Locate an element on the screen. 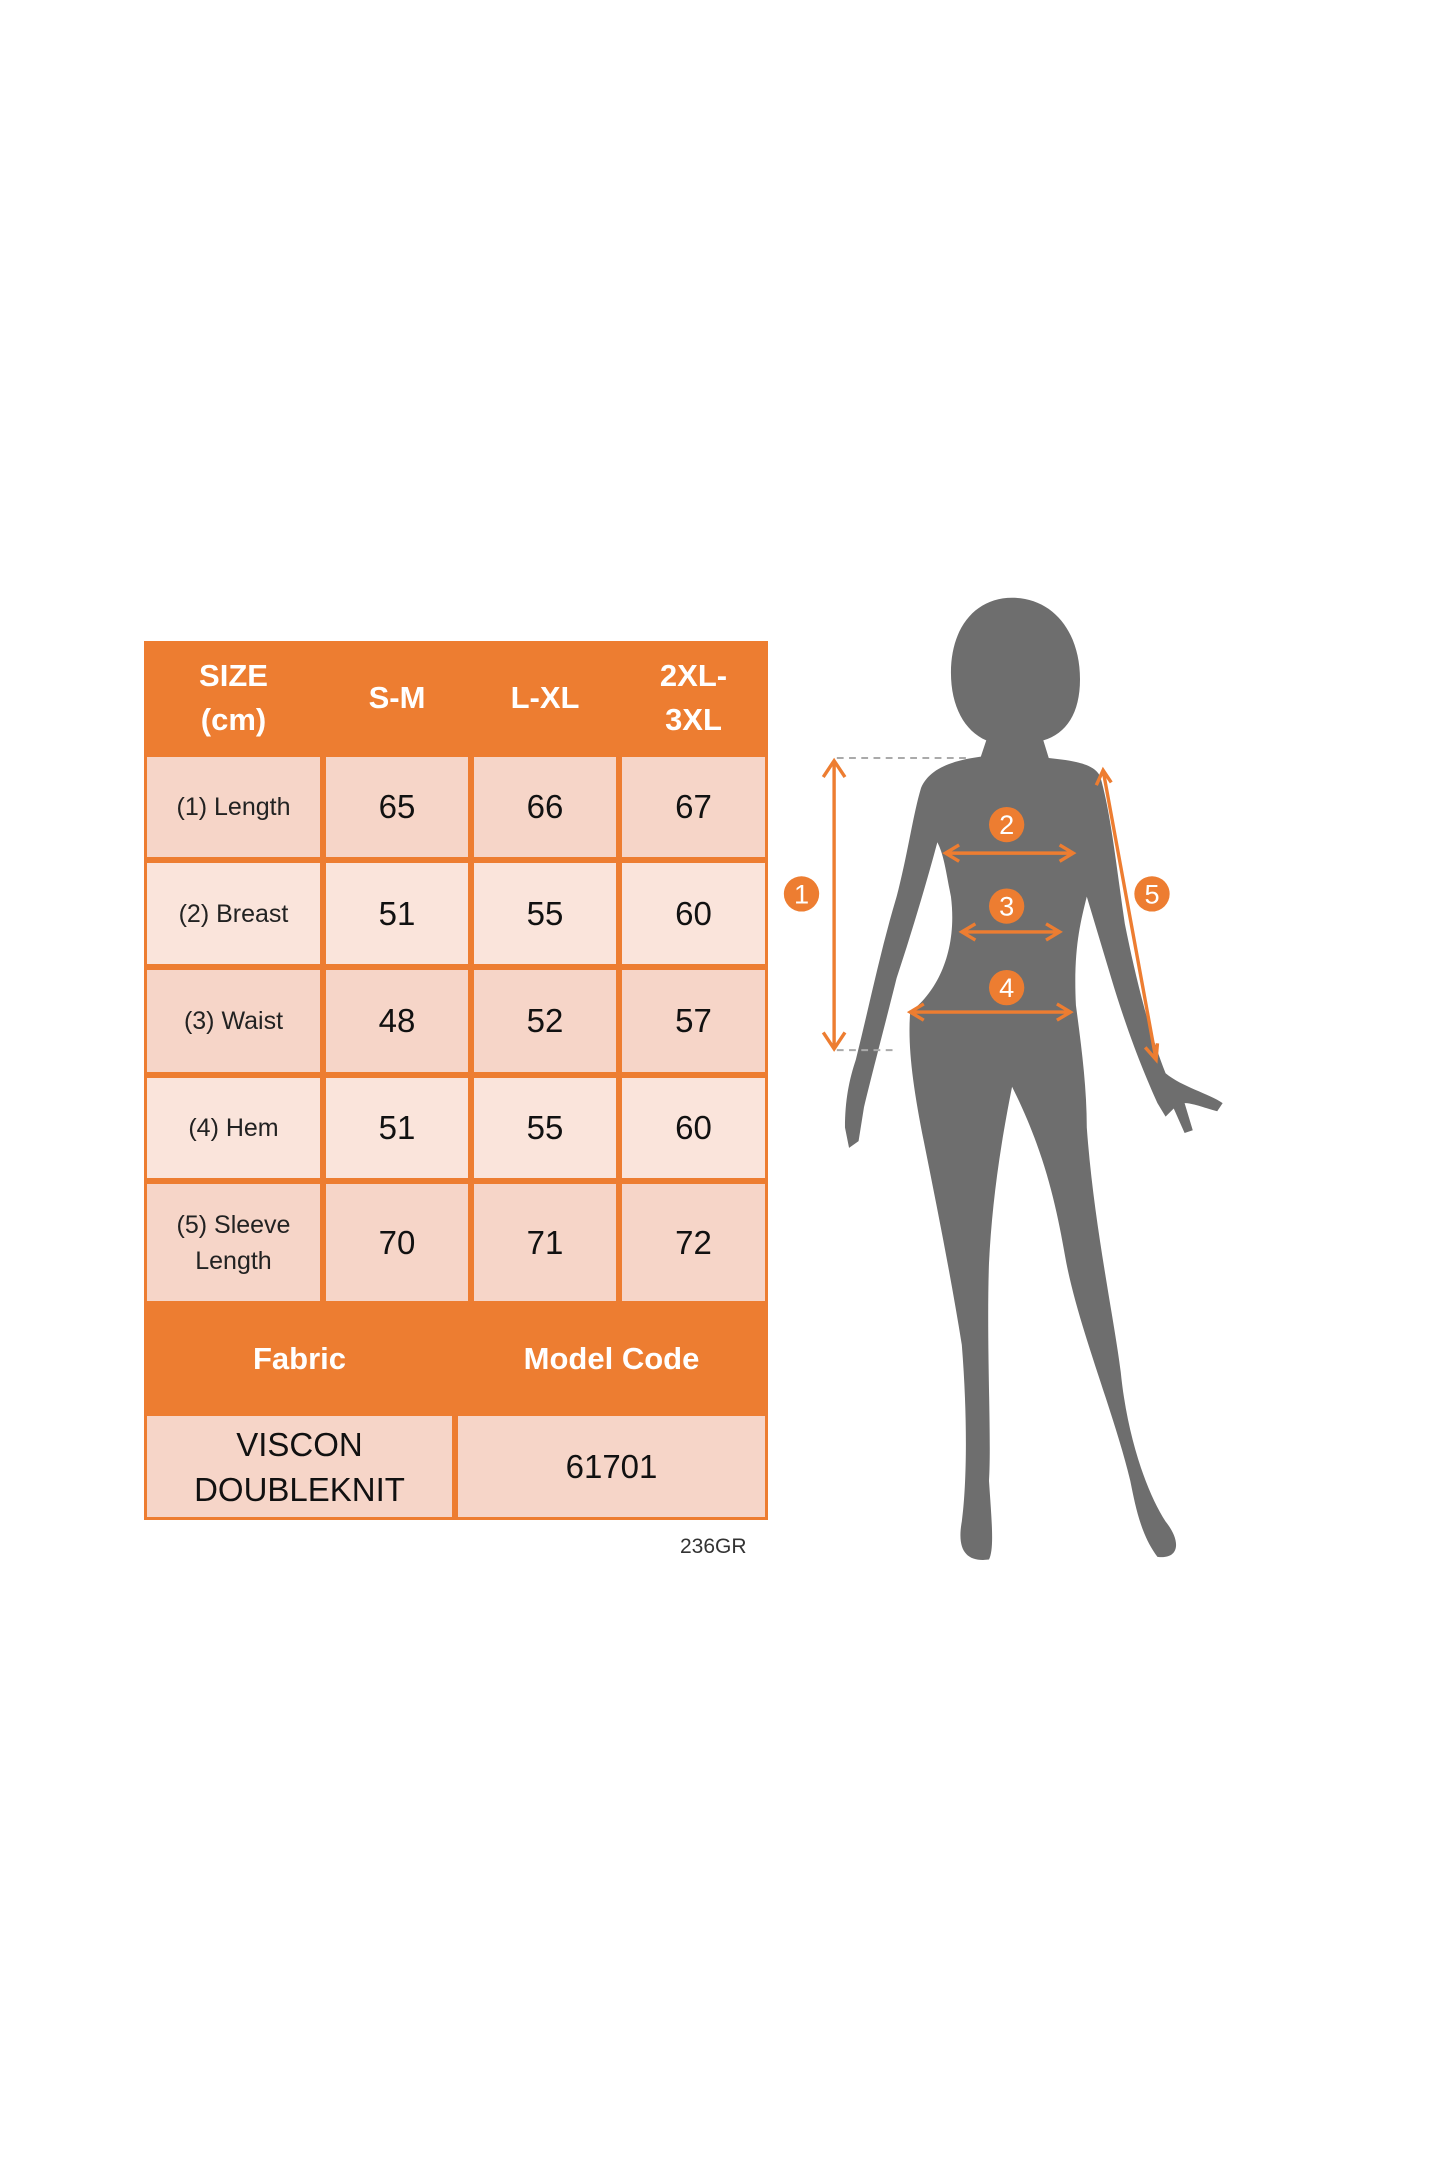  measurement-arrows is located at coordinates (990, 910).